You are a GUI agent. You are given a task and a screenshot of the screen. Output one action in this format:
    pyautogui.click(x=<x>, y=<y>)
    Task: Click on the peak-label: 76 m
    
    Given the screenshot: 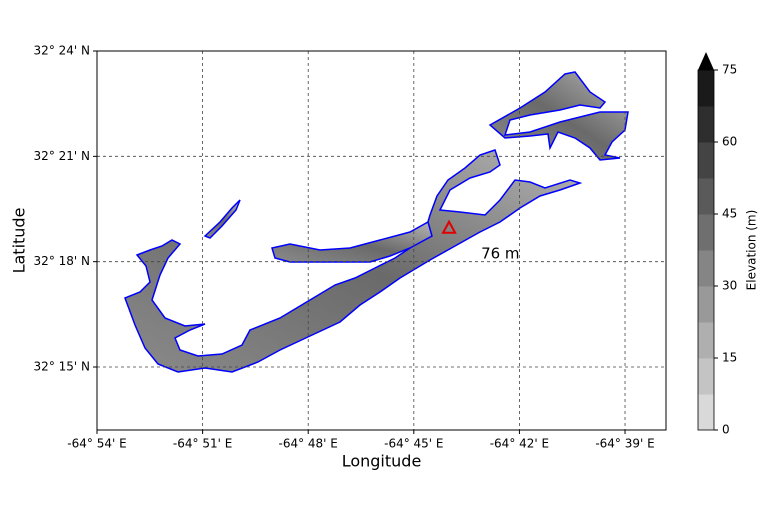 What is the action you would take?
    pyautogui.click(x=500, y=253)
    